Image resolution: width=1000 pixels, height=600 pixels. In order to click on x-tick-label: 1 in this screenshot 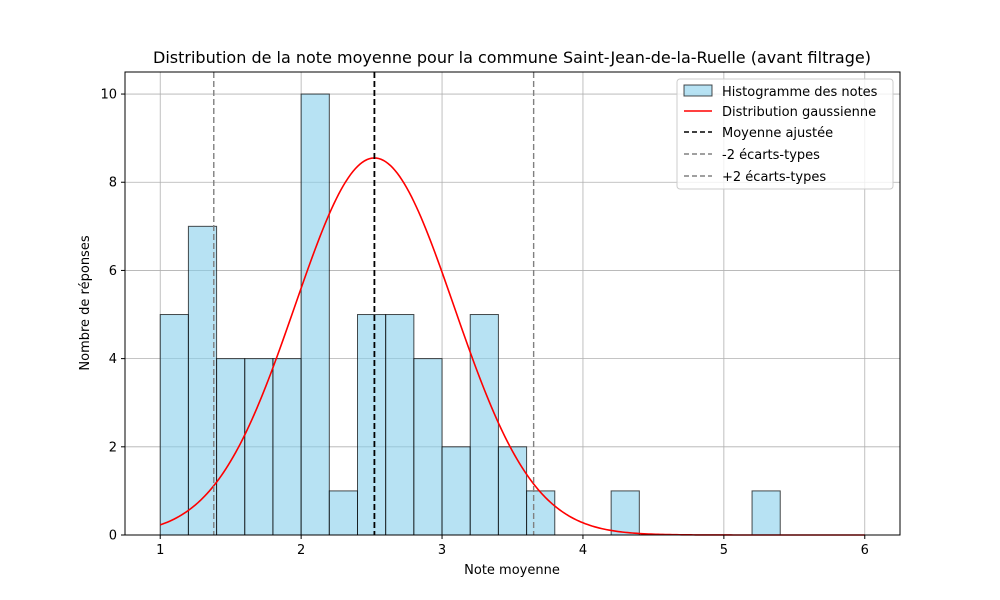, I will do `click(160, 550)`.